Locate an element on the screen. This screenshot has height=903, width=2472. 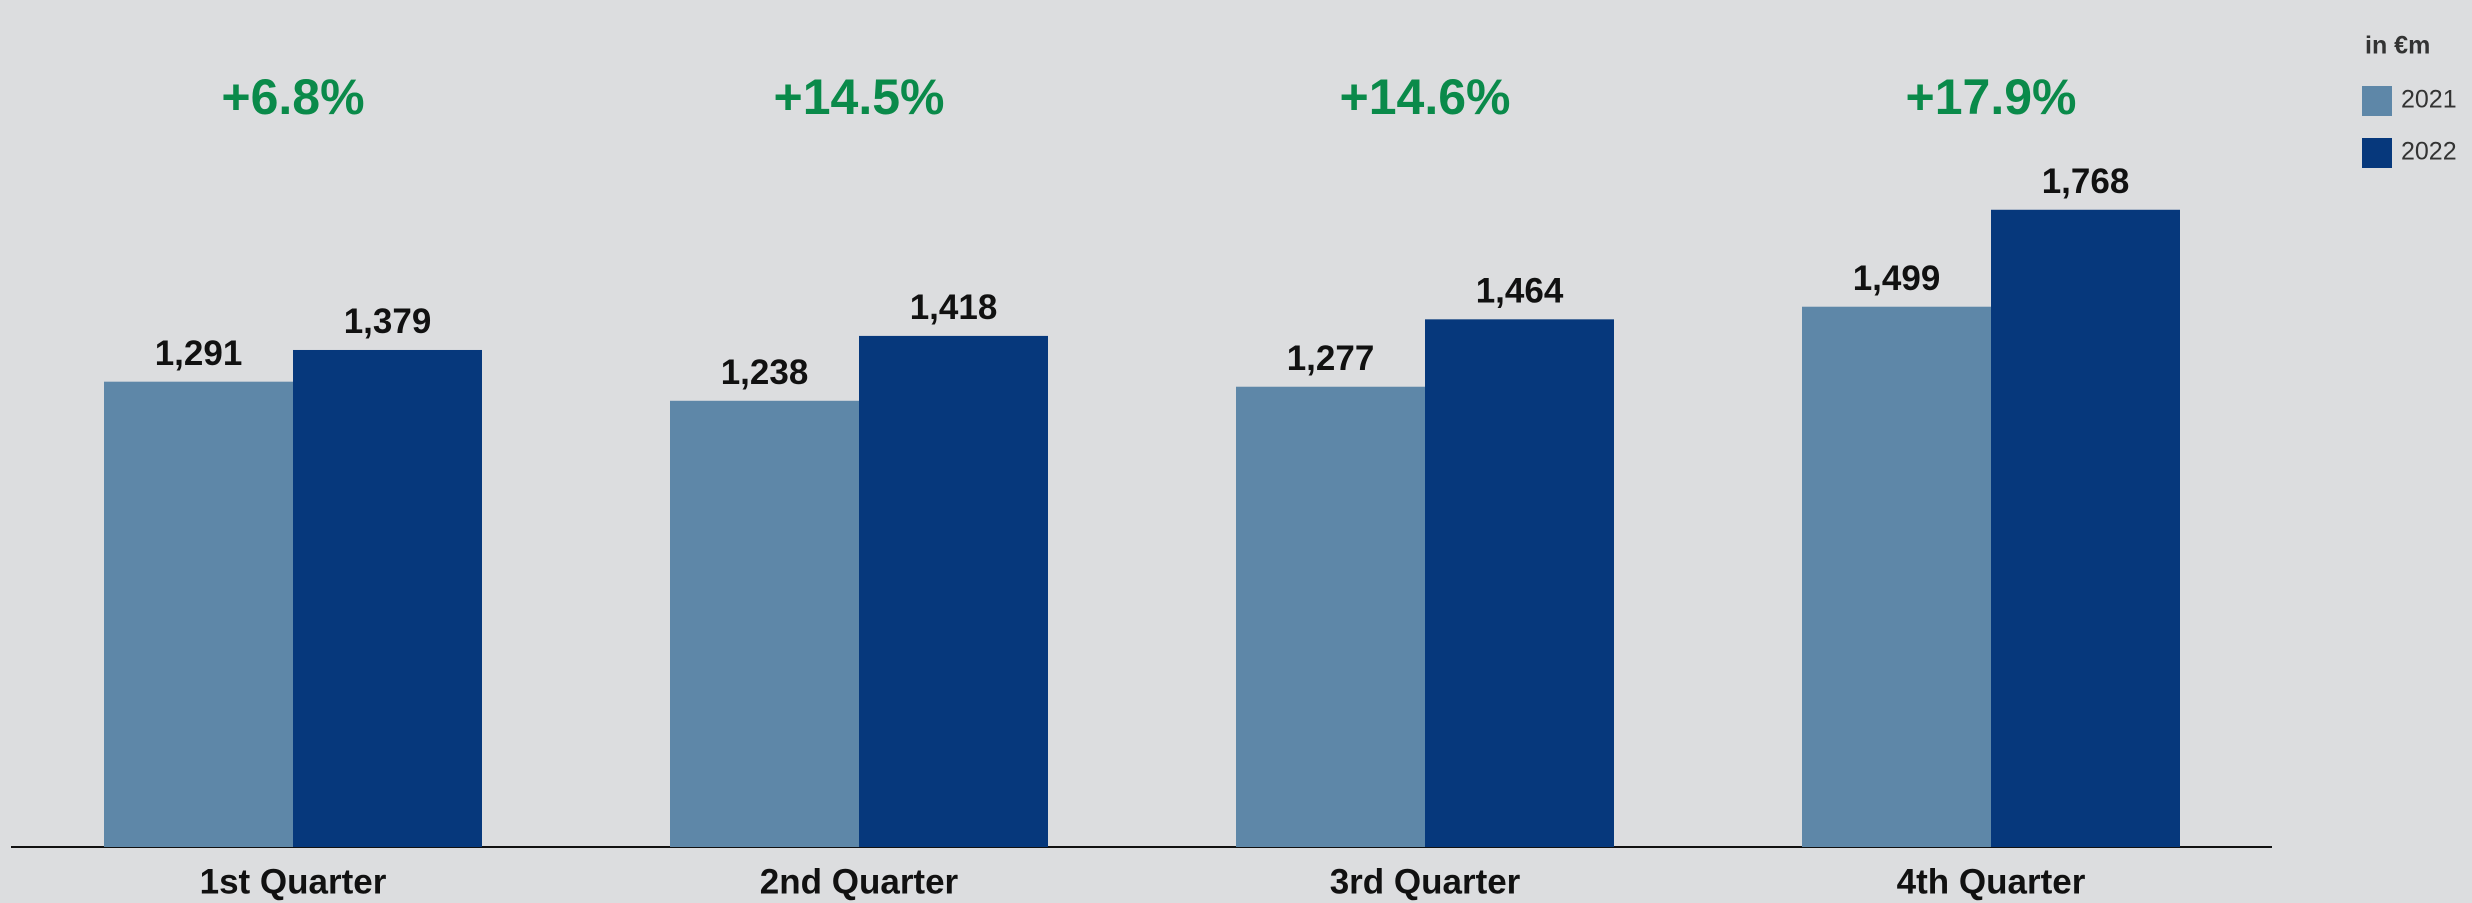
data-label: 1,379 is located at coordinates (388, 321).